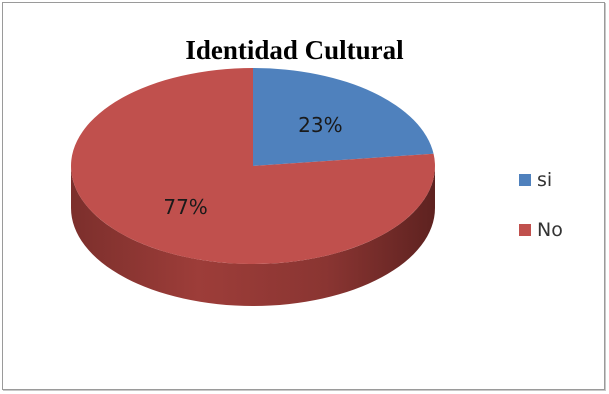  I want to click on legend-label-si: si, so click(545, 180).